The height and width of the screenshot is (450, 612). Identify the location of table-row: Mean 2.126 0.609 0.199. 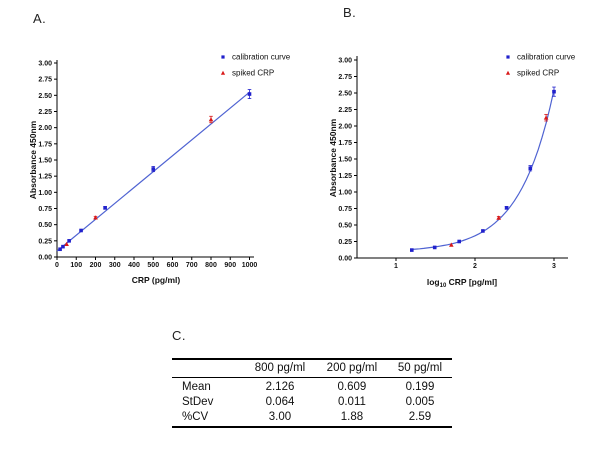
(312, 386).